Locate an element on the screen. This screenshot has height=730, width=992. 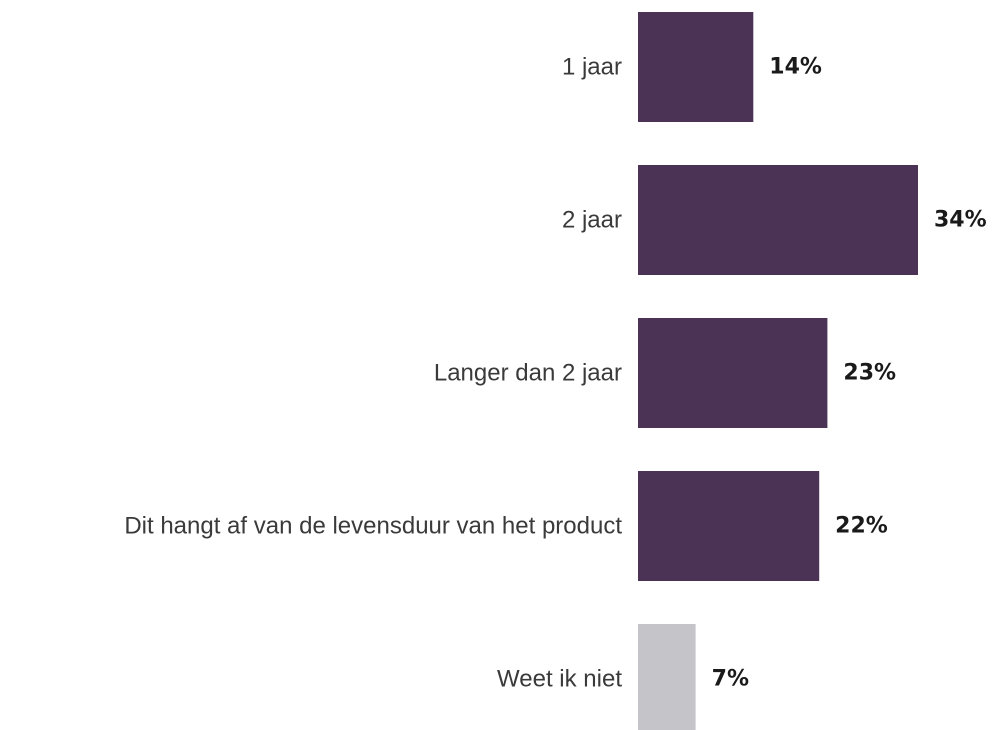
value-label-3: 23% is located at coordinates (869, 373).